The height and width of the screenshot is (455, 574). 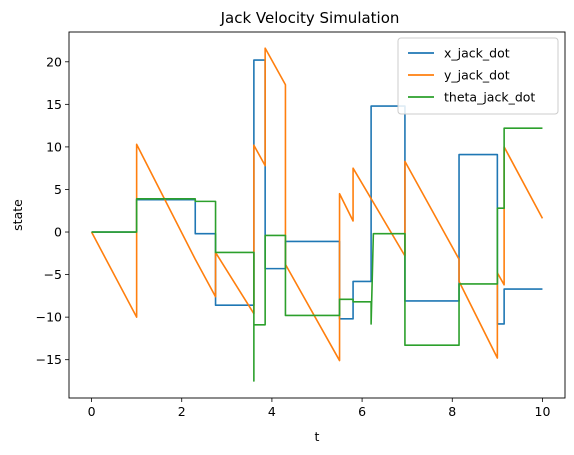 I want to click on x-tick-label: 0, so click(x=92, y=411).